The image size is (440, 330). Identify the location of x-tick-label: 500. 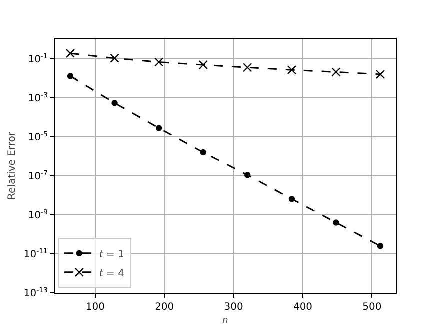
(372, 307).